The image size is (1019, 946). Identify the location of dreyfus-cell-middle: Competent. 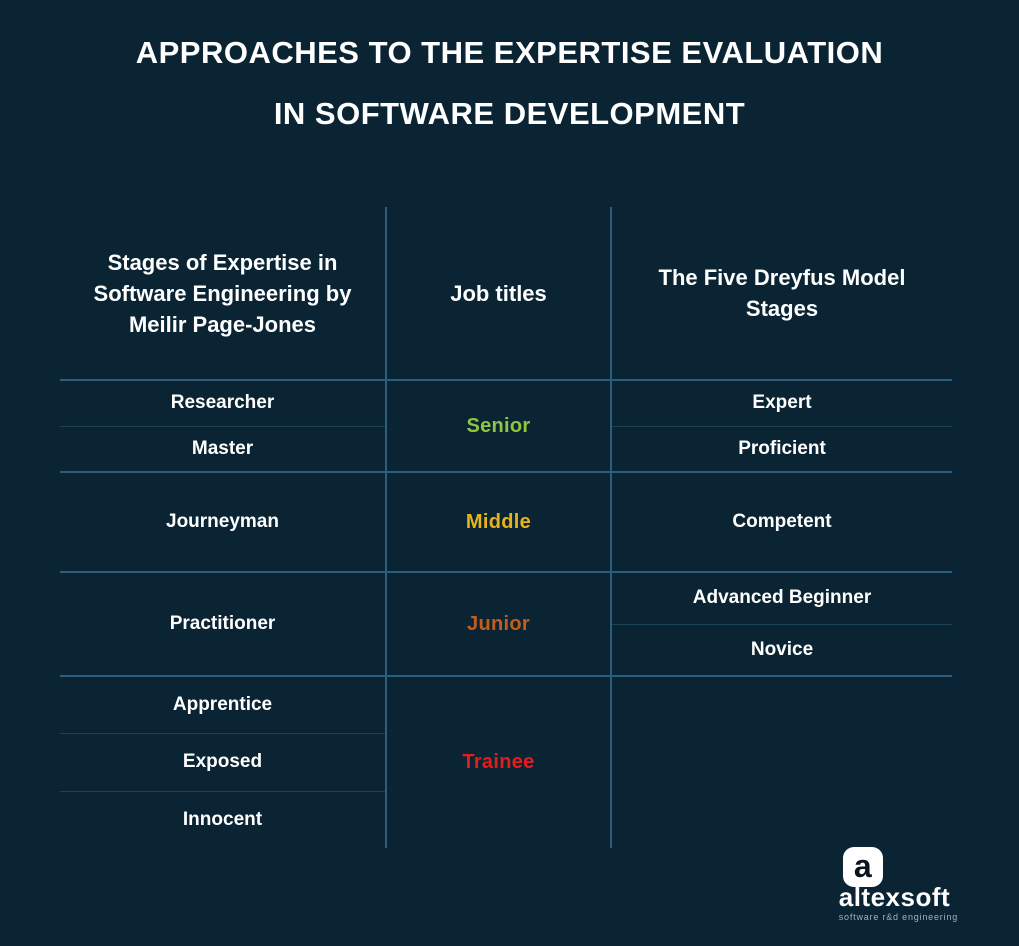
(782, 522).